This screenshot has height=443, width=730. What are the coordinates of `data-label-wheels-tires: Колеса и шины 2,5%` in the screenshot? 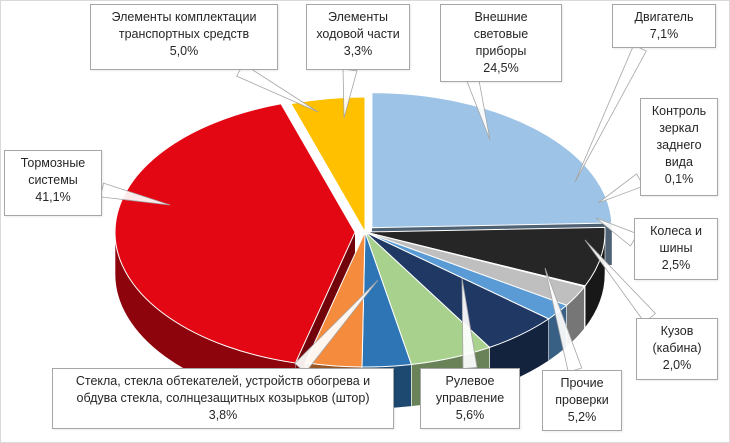 It's located at (676, 249).